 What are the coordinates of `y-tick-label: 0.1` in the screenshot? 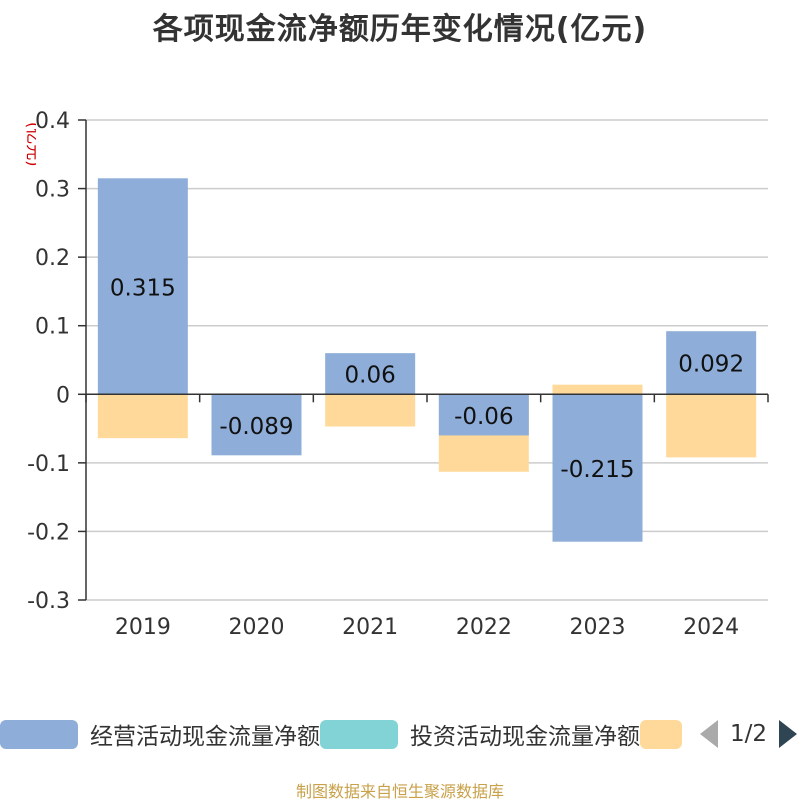 It's located at (52, 327).